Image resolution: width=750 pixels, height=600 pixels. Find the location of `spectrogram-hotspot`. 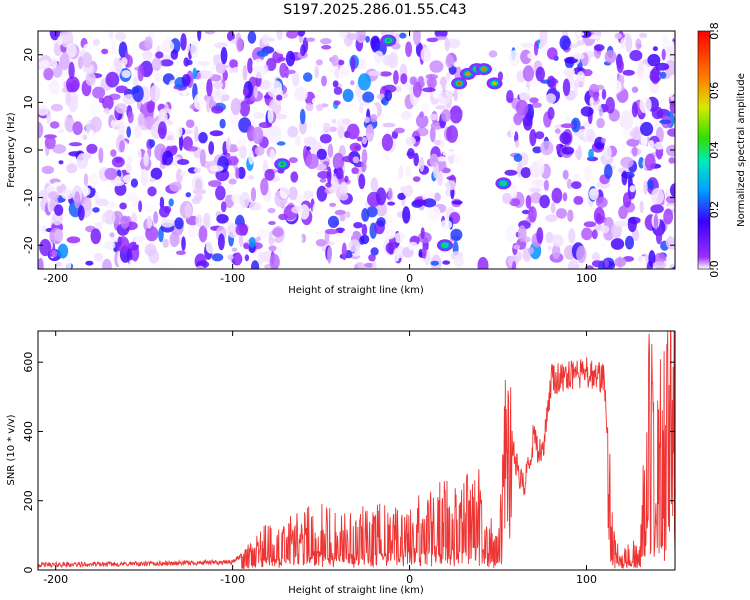

spectrogram-hotspot is located at coordinates (494, 83).